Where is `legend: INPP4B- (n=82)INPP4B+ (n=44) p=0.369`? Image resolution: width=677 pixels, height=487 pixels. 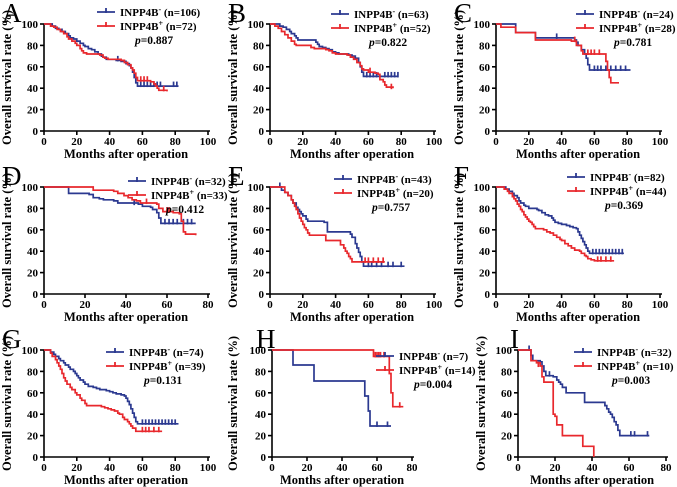
legend: INPP4B- (n=82)INPP4B+ (n=44) p=0.369 is located at coordinates (617, 191).